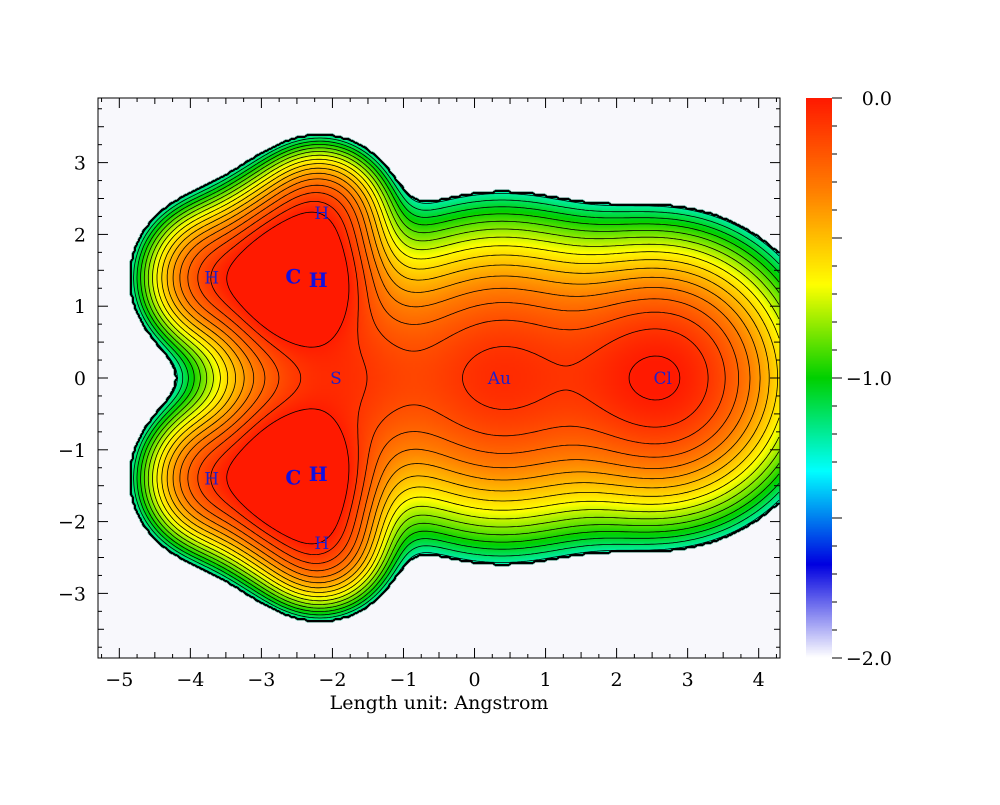 The height and width of the screenshot is (805, 1000). Describe the element at coordinates (403, 680) in the screenshot. I see `x-tick-label: −1` at that location.